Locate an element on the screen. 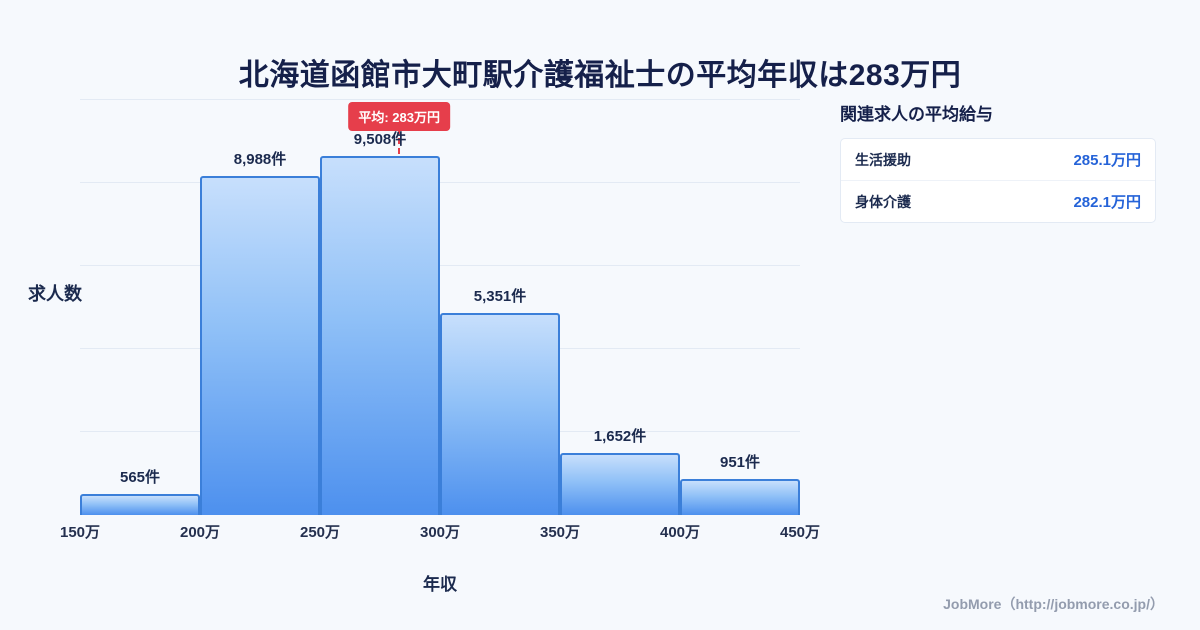 This screenshot has height=630, width=1200. table-row: 生活援助 285.1万円 is located at coordinates (998, 159).